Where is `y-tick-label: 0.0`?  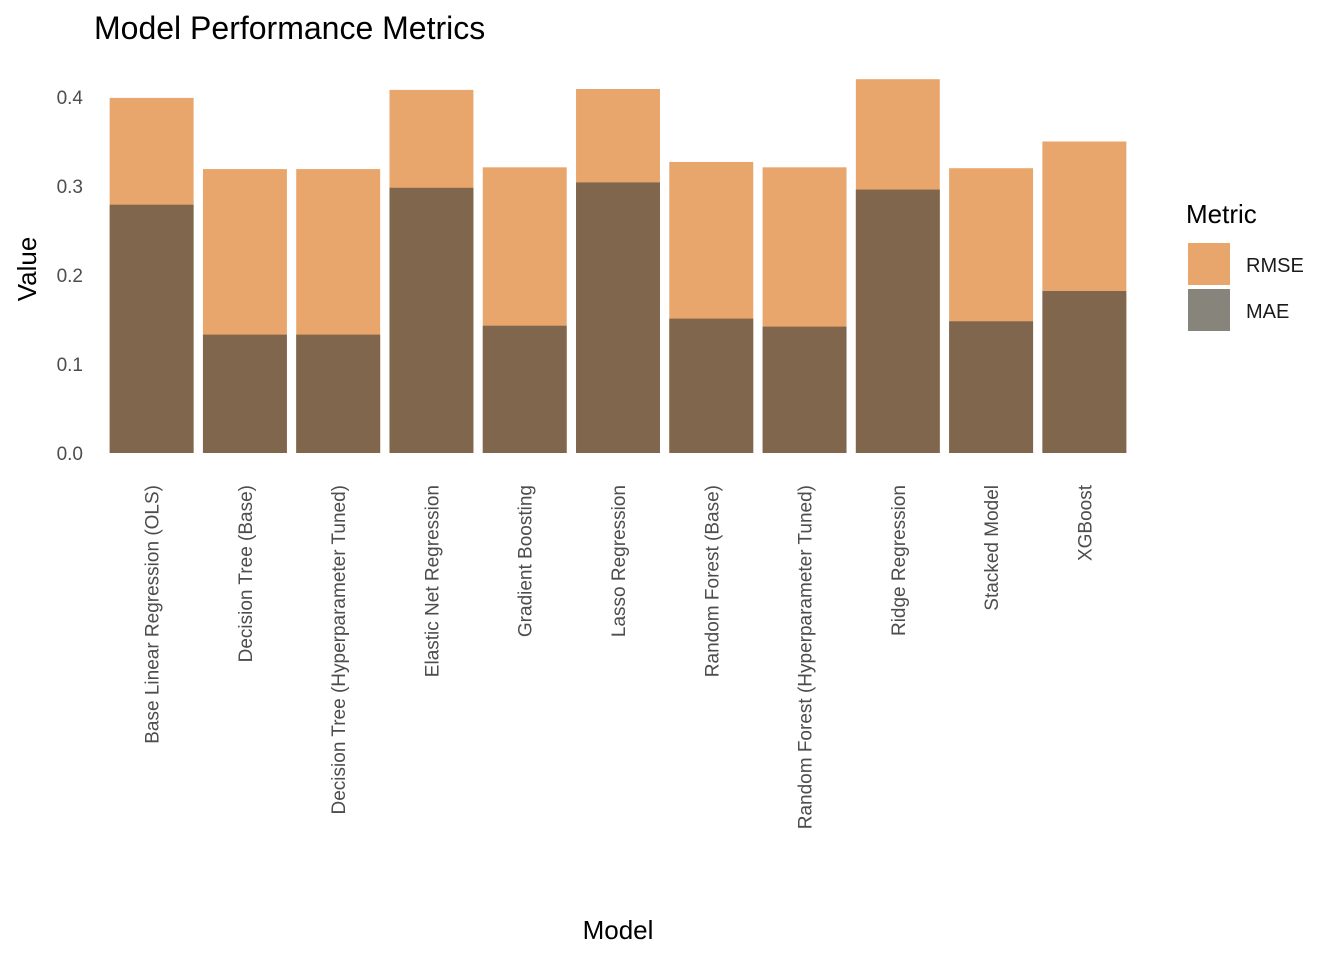 y-tick-label: 0.0 is located at coordinates (70, 454).